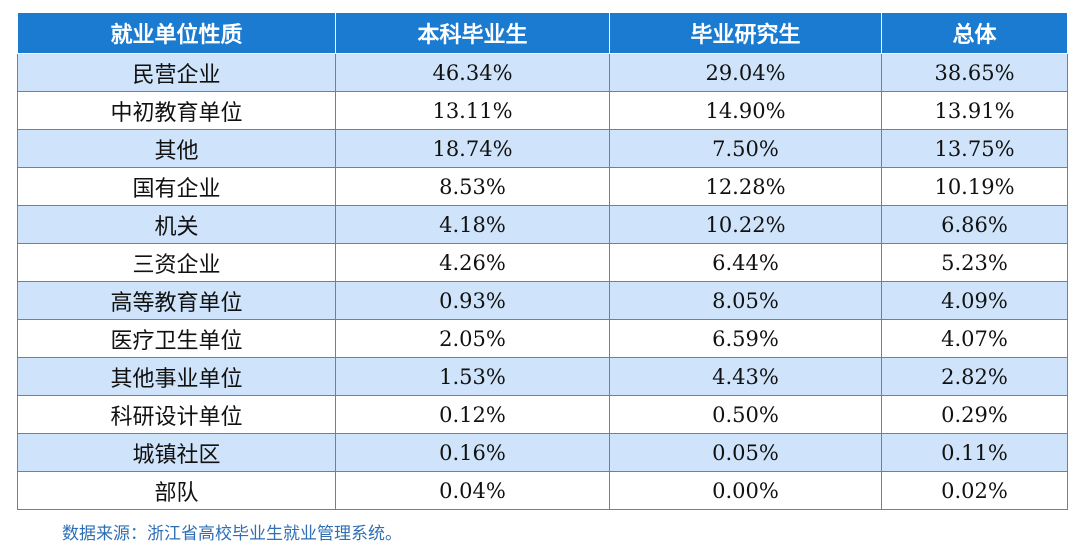 The width and height of the screenshot is (1080, 560). I want to click on unit-type-cell: 其他, so click(176, 148).